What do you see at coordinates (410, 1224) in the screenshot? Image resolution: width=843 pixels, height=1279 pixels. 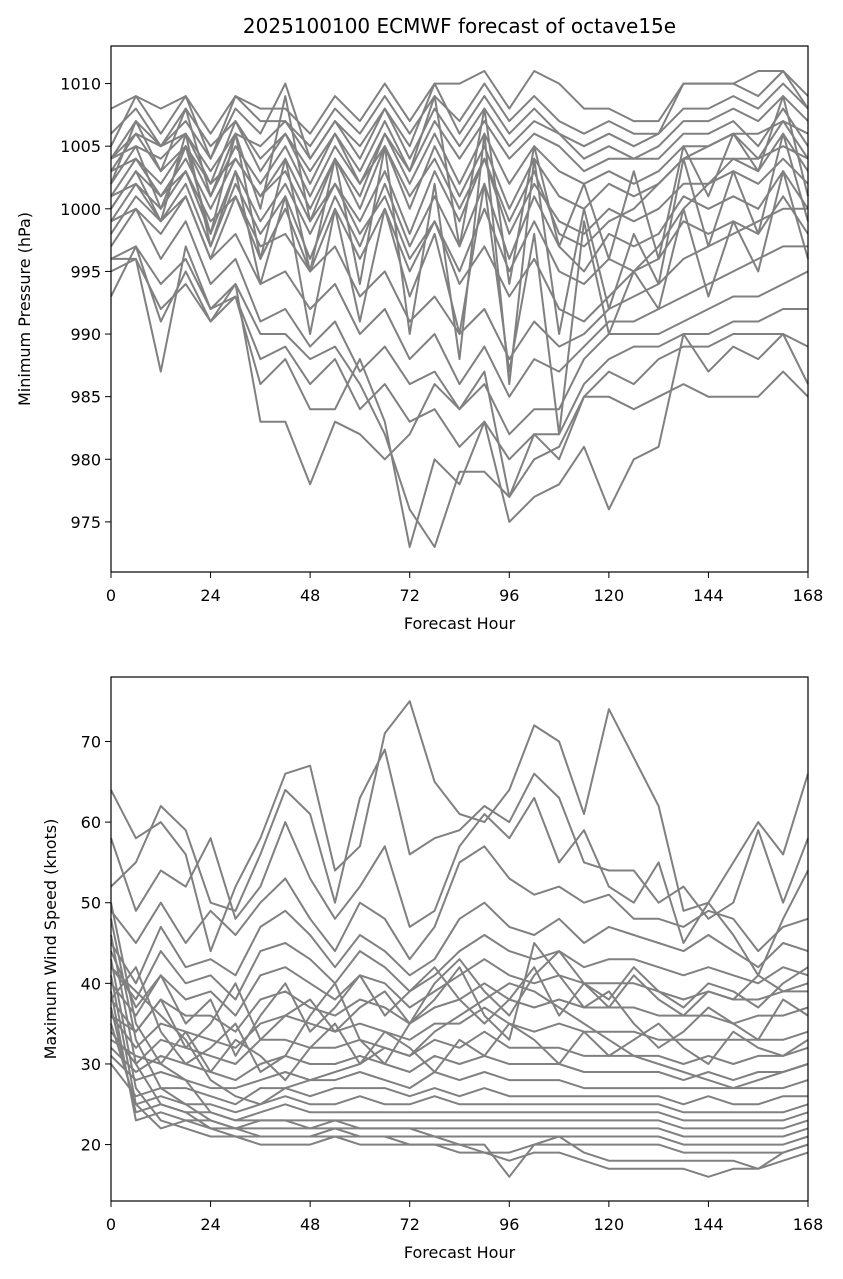 I see `wind-x-tick-label: 72` at bounding box center [410, 1224].